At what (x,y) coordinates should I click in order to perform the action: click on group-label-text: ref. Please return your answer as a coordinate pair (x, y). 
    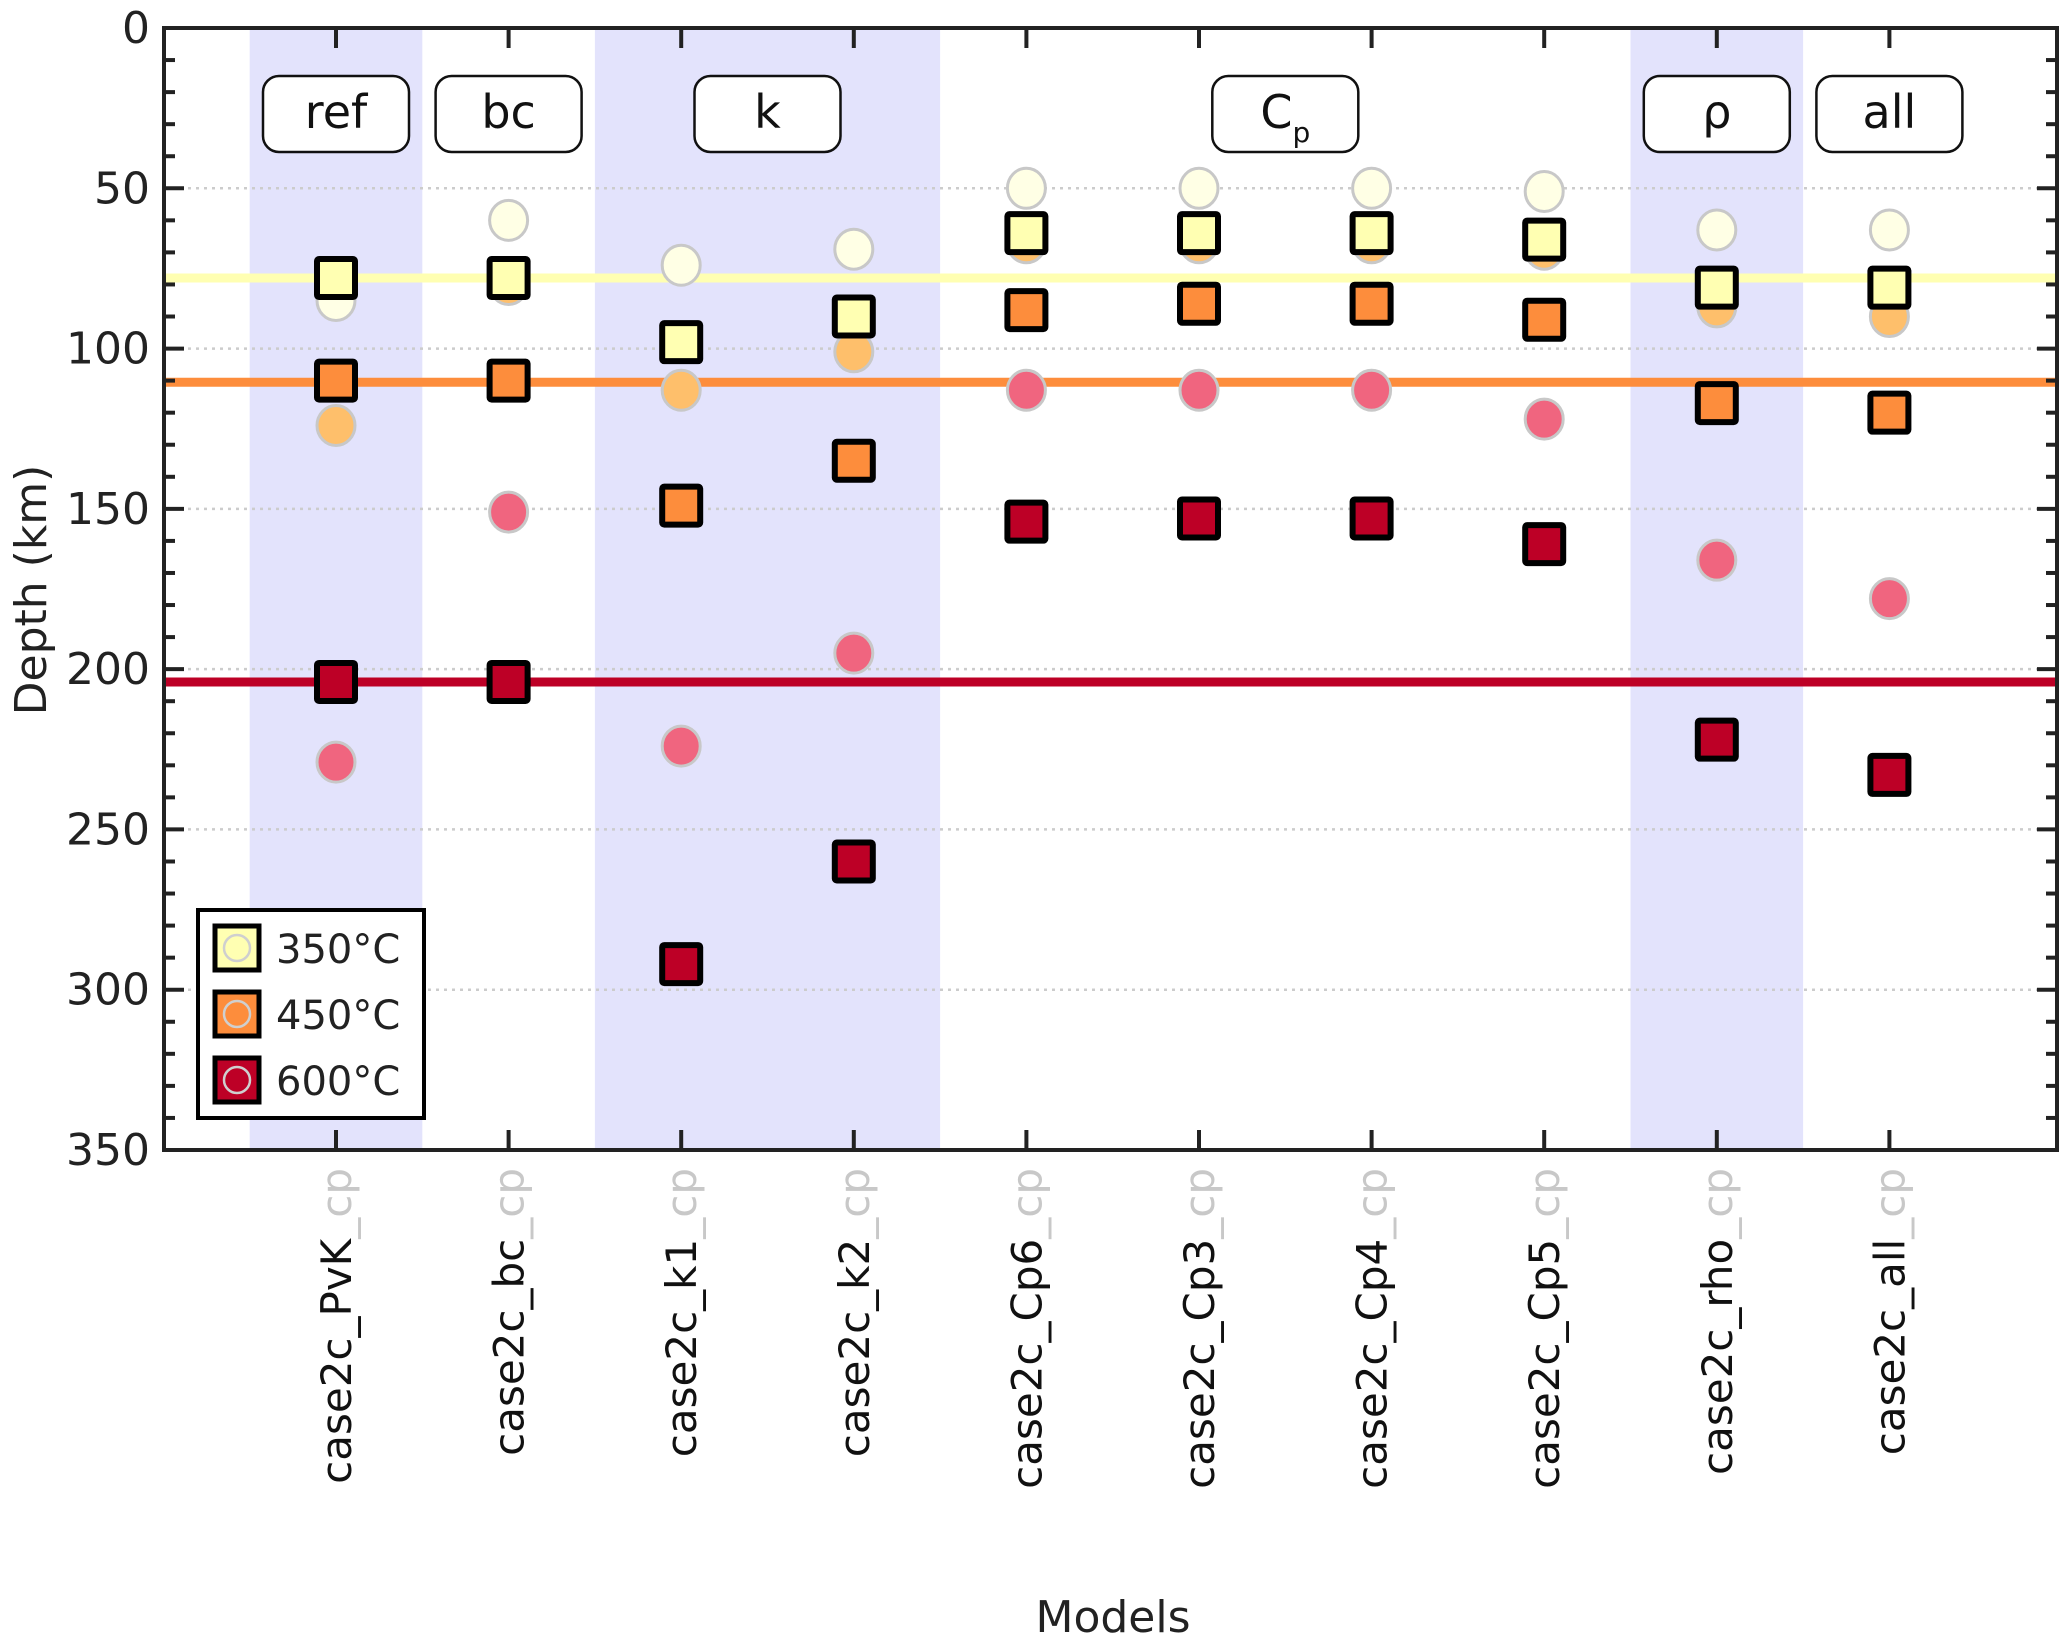
    Looking at the image, I should click on (337, 112).